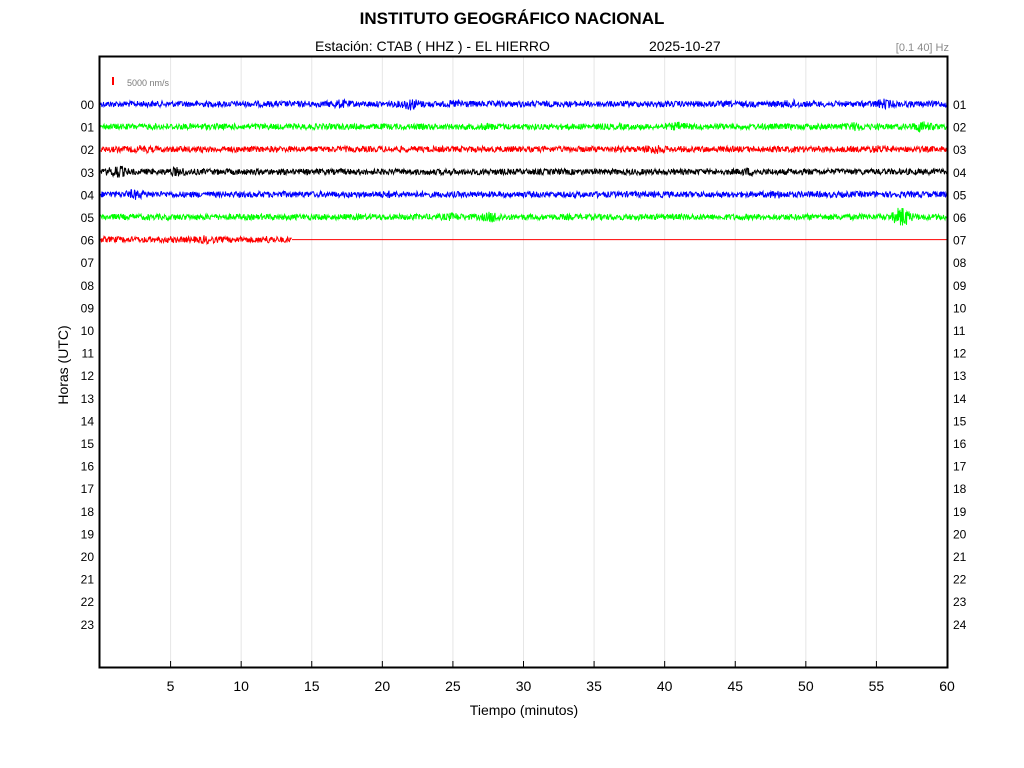 The width and height of the screenshot is (1024, 768). Describe the element at coordinates (88, 308) in the screenshot. I see `y-tick-label-left: 09` at that location.